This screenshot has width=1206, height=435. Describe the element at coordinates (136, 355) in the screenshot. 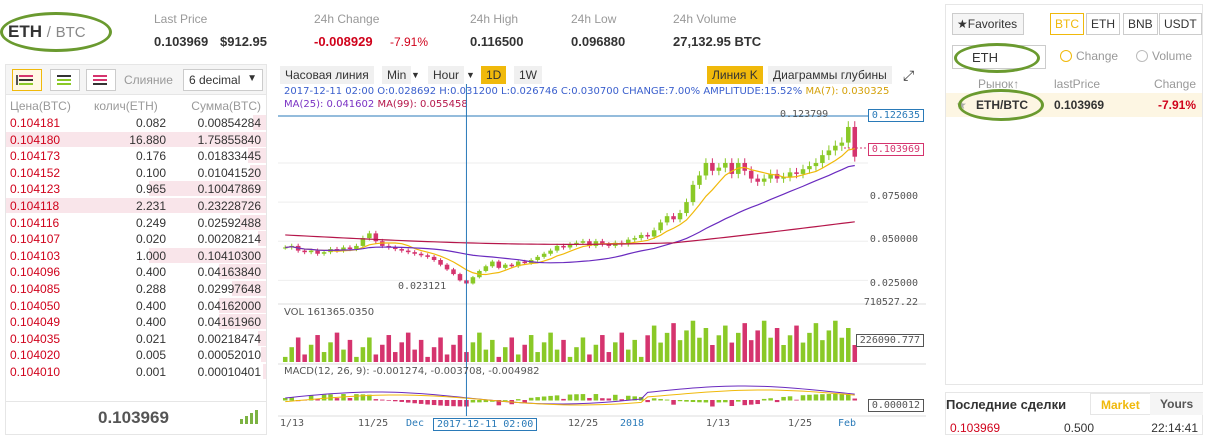

I see `book-row: 0.104020 0.005 0.00052010` at that location.